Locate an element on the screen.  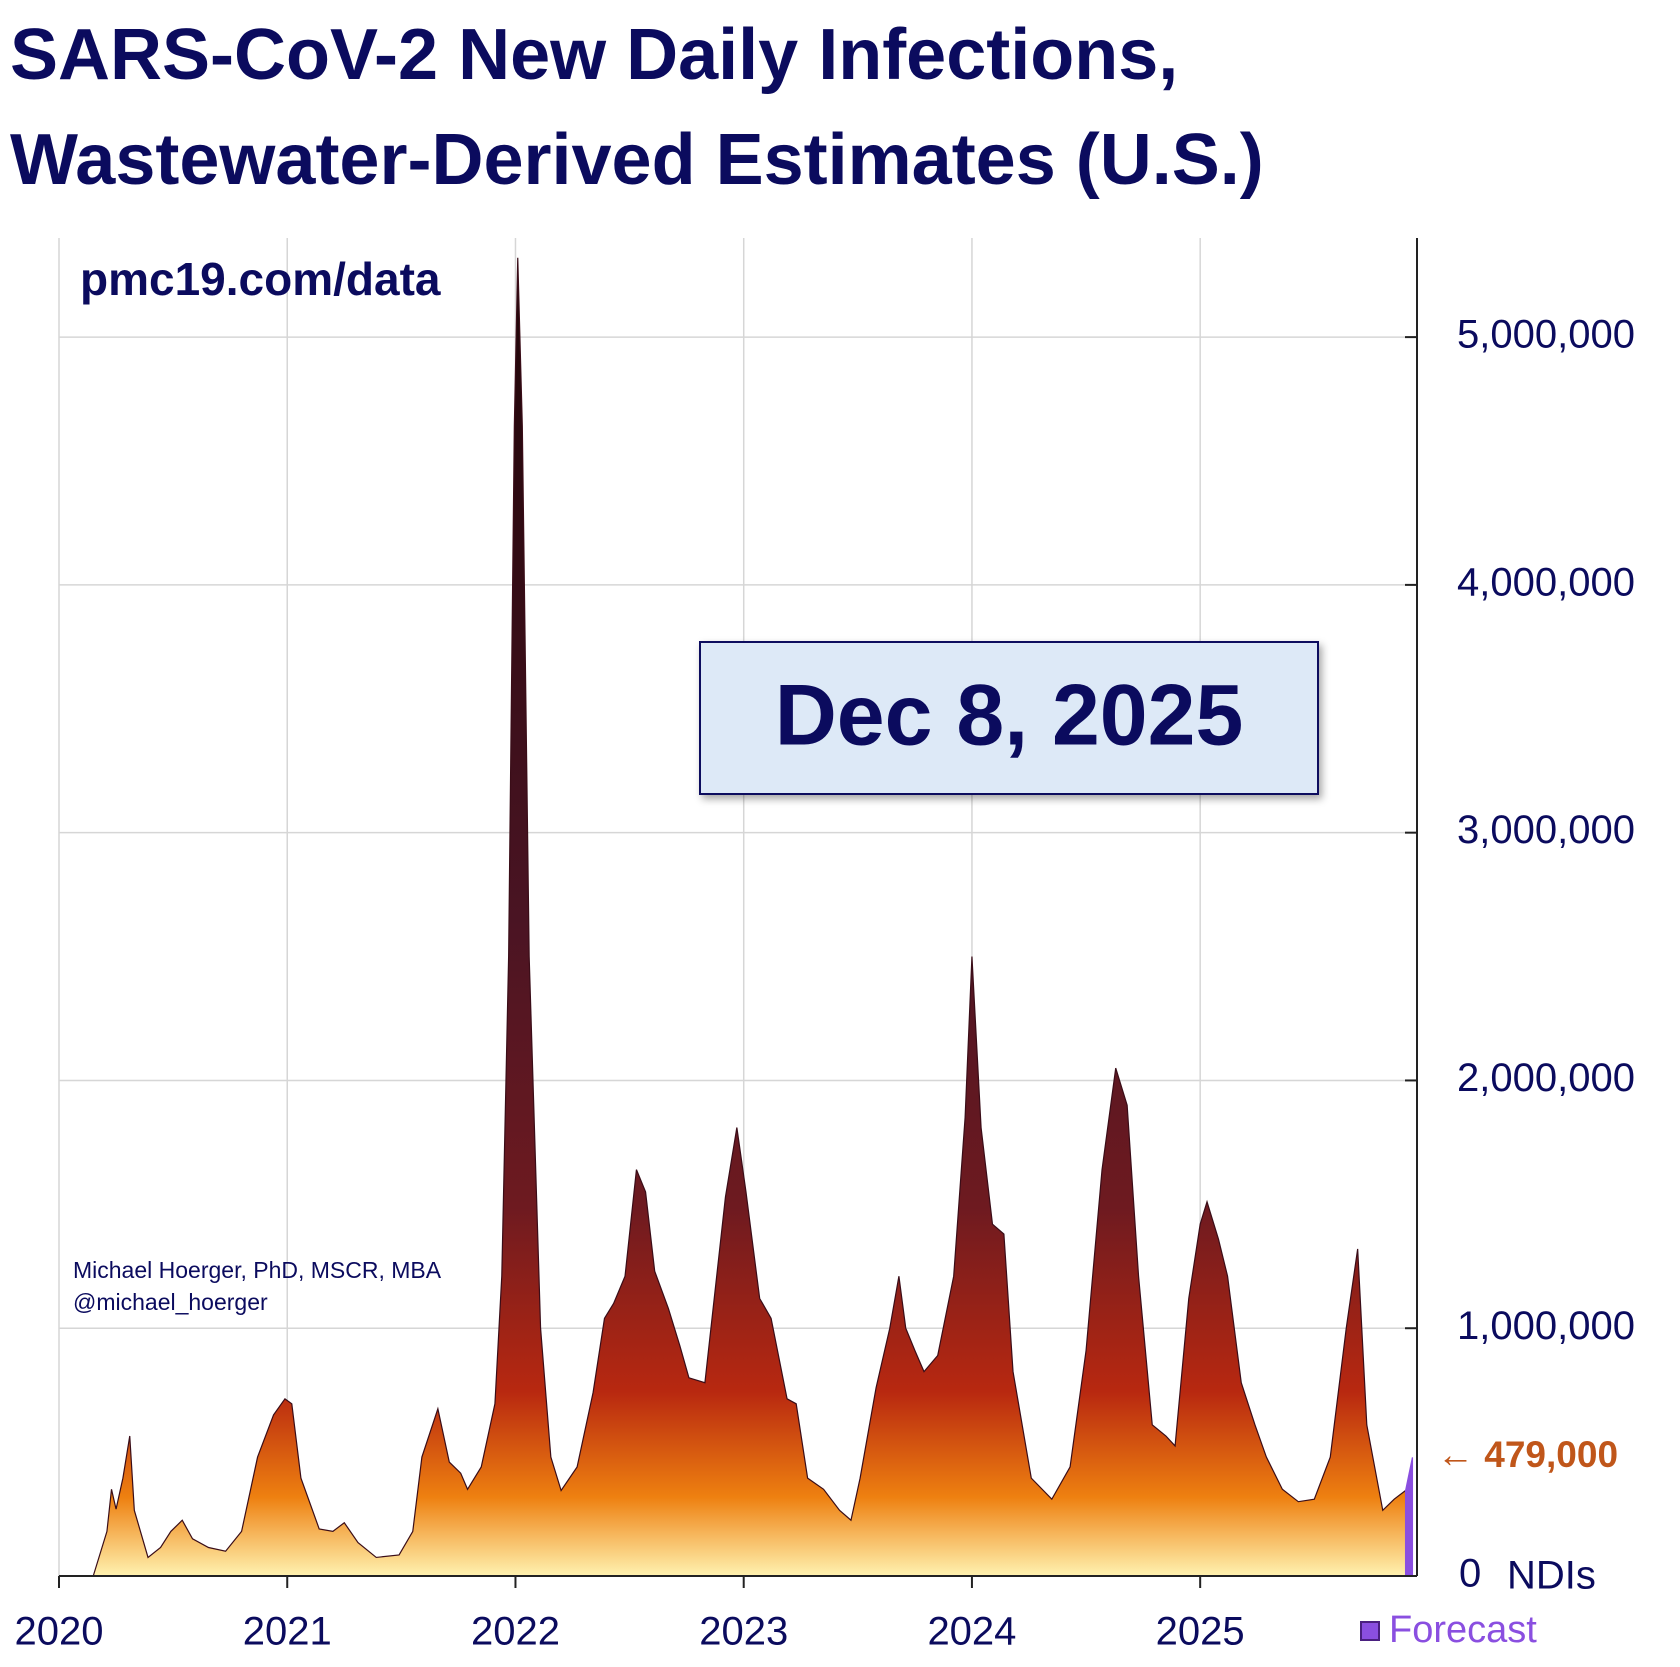
subtitle: pmc19.com/data is located at coordinates (260, 279).